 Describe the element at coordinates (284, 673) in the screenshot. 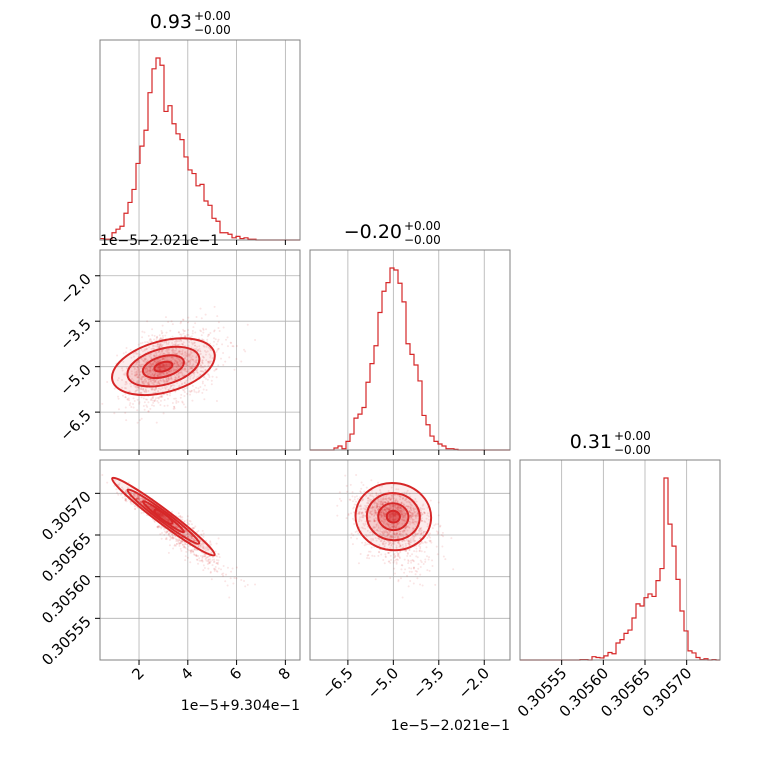

I see `x-tick-label: 8` at that location.